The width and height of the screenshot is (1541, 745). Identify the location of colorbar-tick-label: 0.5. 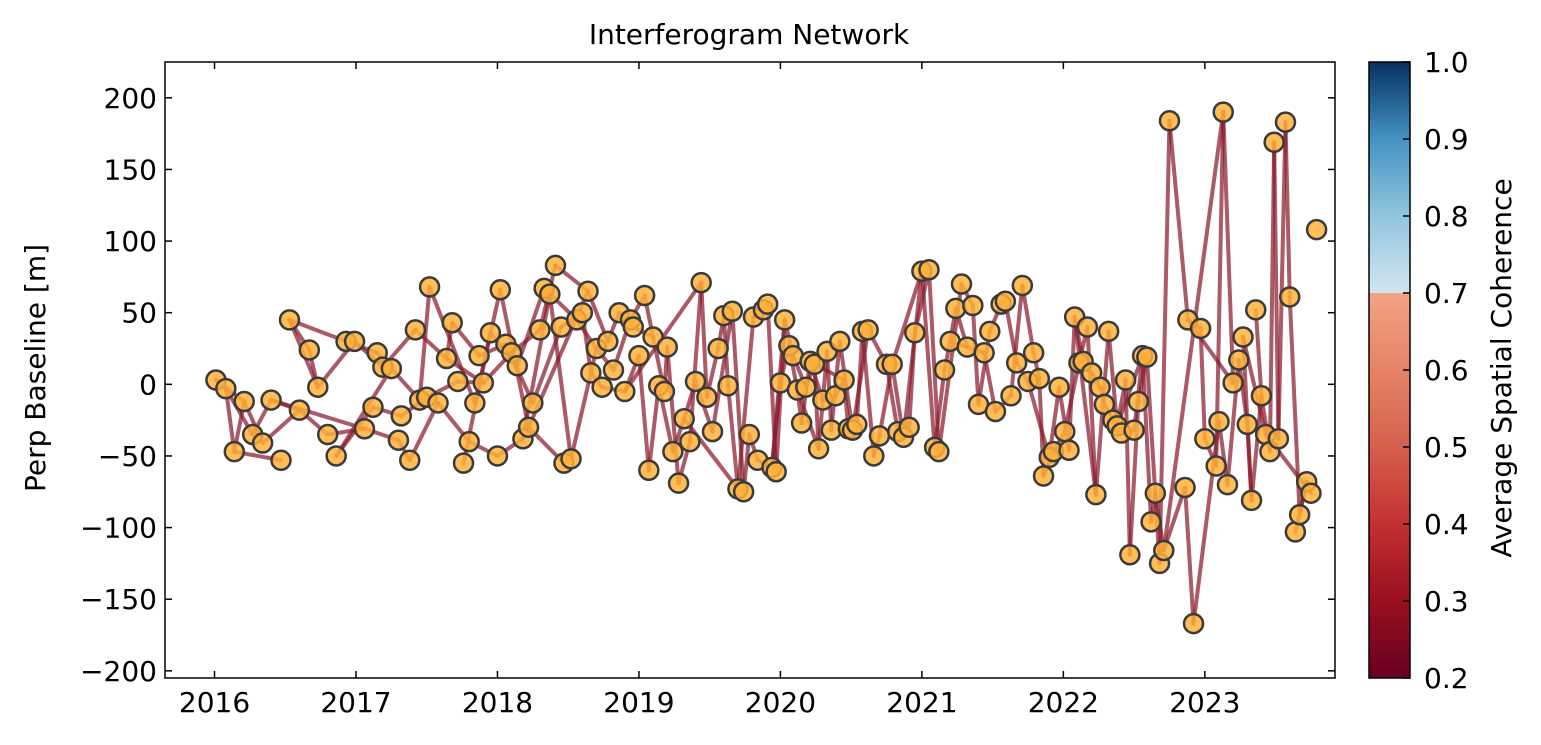
(1446, 447).